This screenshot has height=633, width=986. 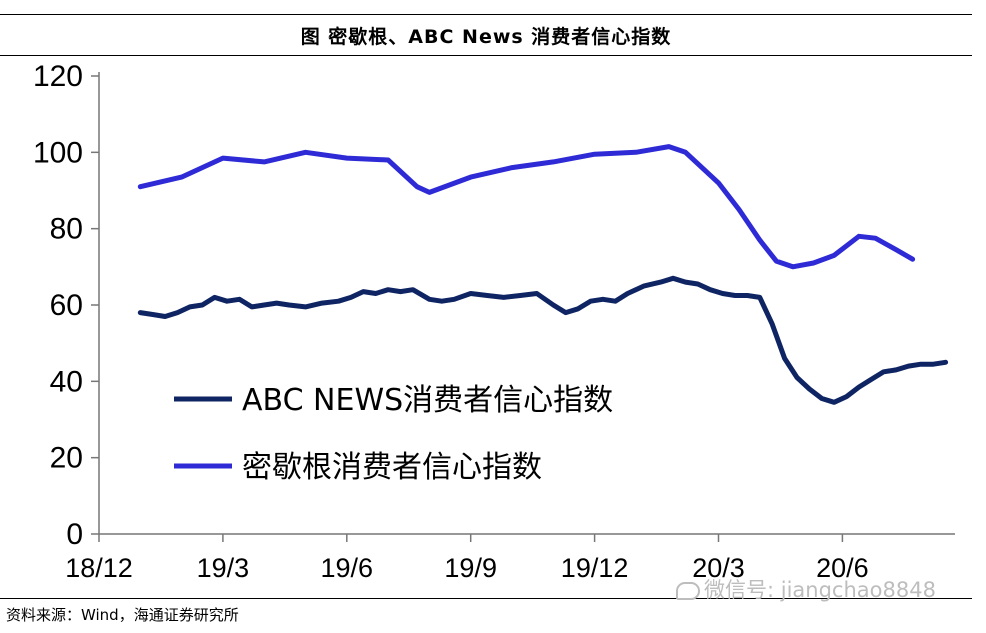 What do you see at coordinates (486, 598) in the screenshot?
I see `bottom-rule` at bounding box center [486, 598].